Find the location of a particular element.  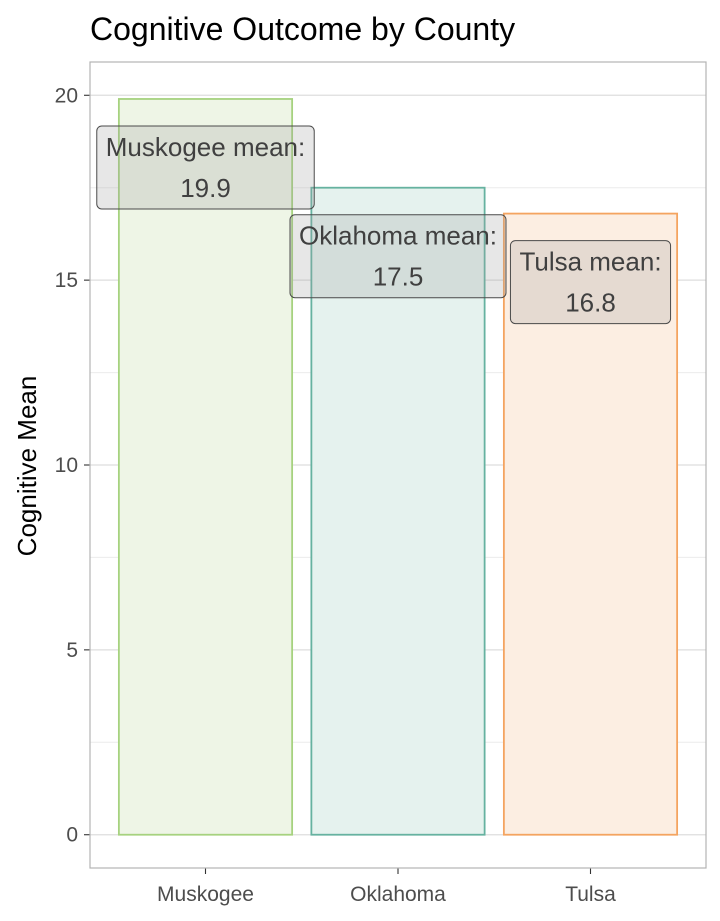

annotation-oklahoma: Oklahoma mean: 17.5 is located at coordinates (398, 256).